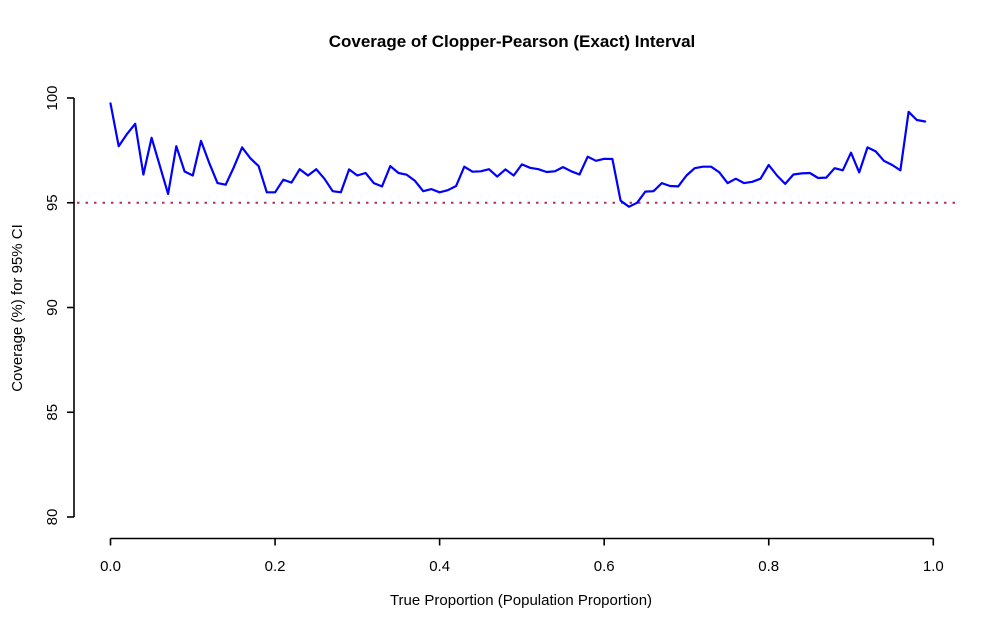  Describe the element at coordinates (933, 566) in the screenshot. I see `x-tick-label: 1.0` at that location.